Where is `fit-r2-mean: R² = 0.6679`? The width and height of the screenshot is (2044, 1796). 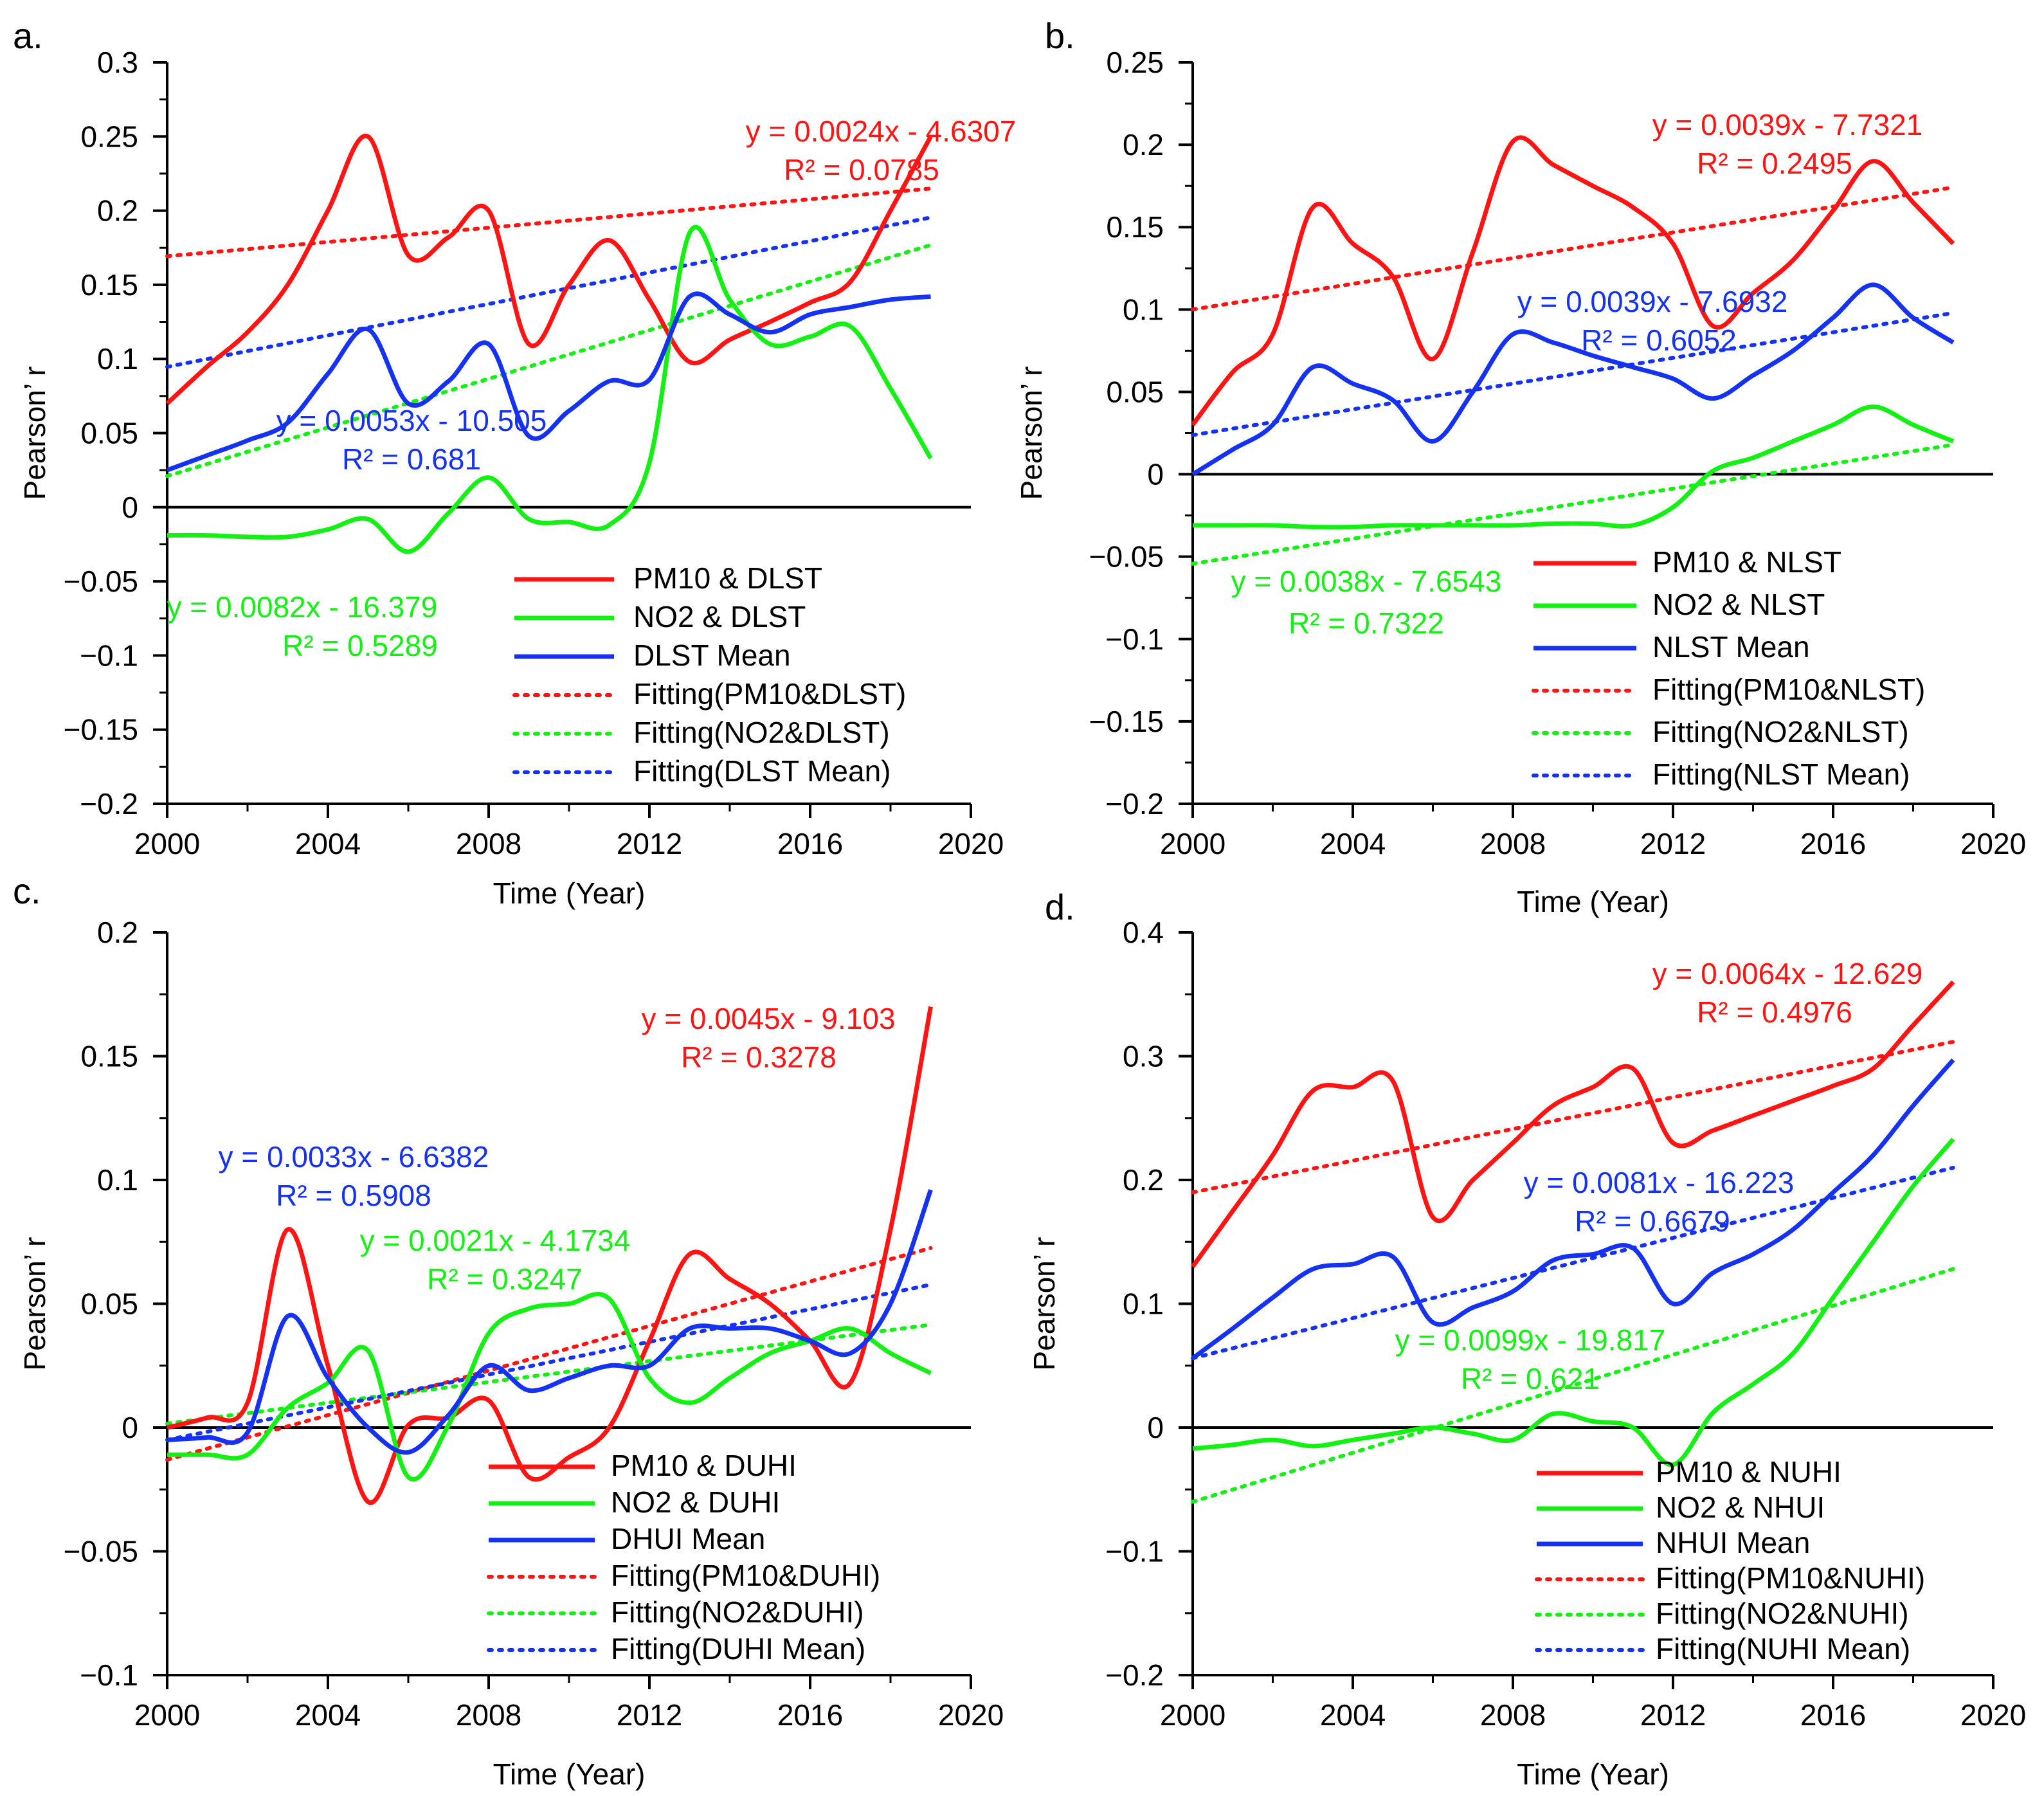 fit-r2-mean: R² = 0.6679 is located at coordinates (1652, 1221).